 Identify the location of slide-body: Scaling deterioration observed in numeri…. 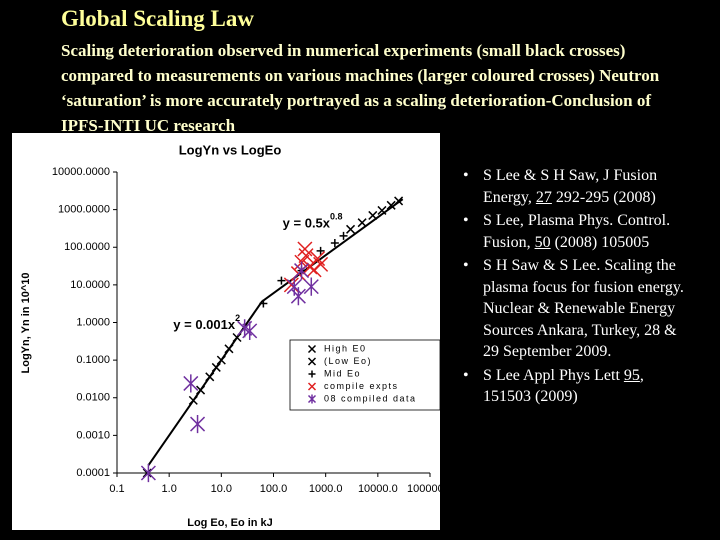
(360, 88).